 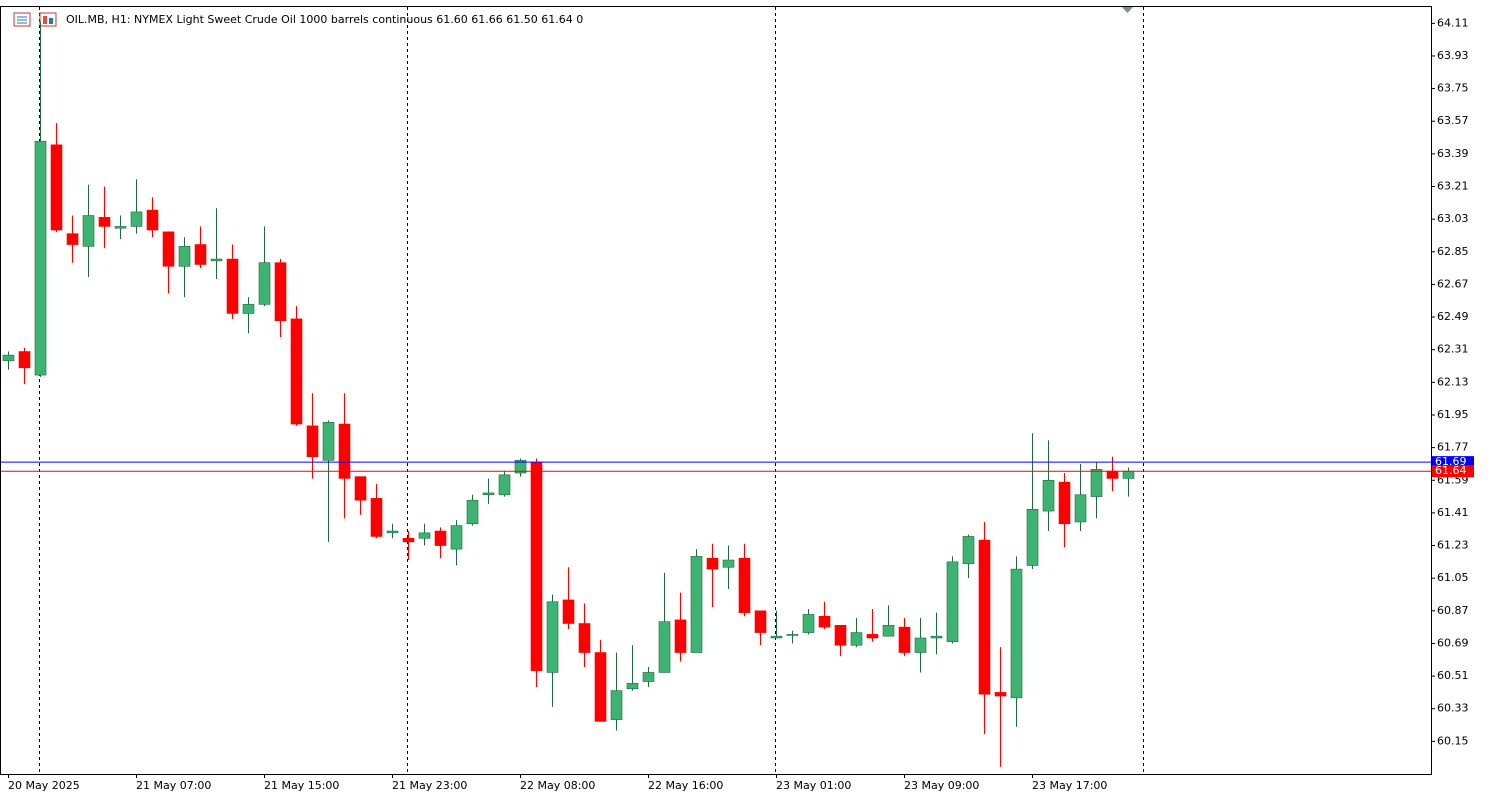 I want to click on y-tick-label: 62.85, so click(x=1453, y=251).